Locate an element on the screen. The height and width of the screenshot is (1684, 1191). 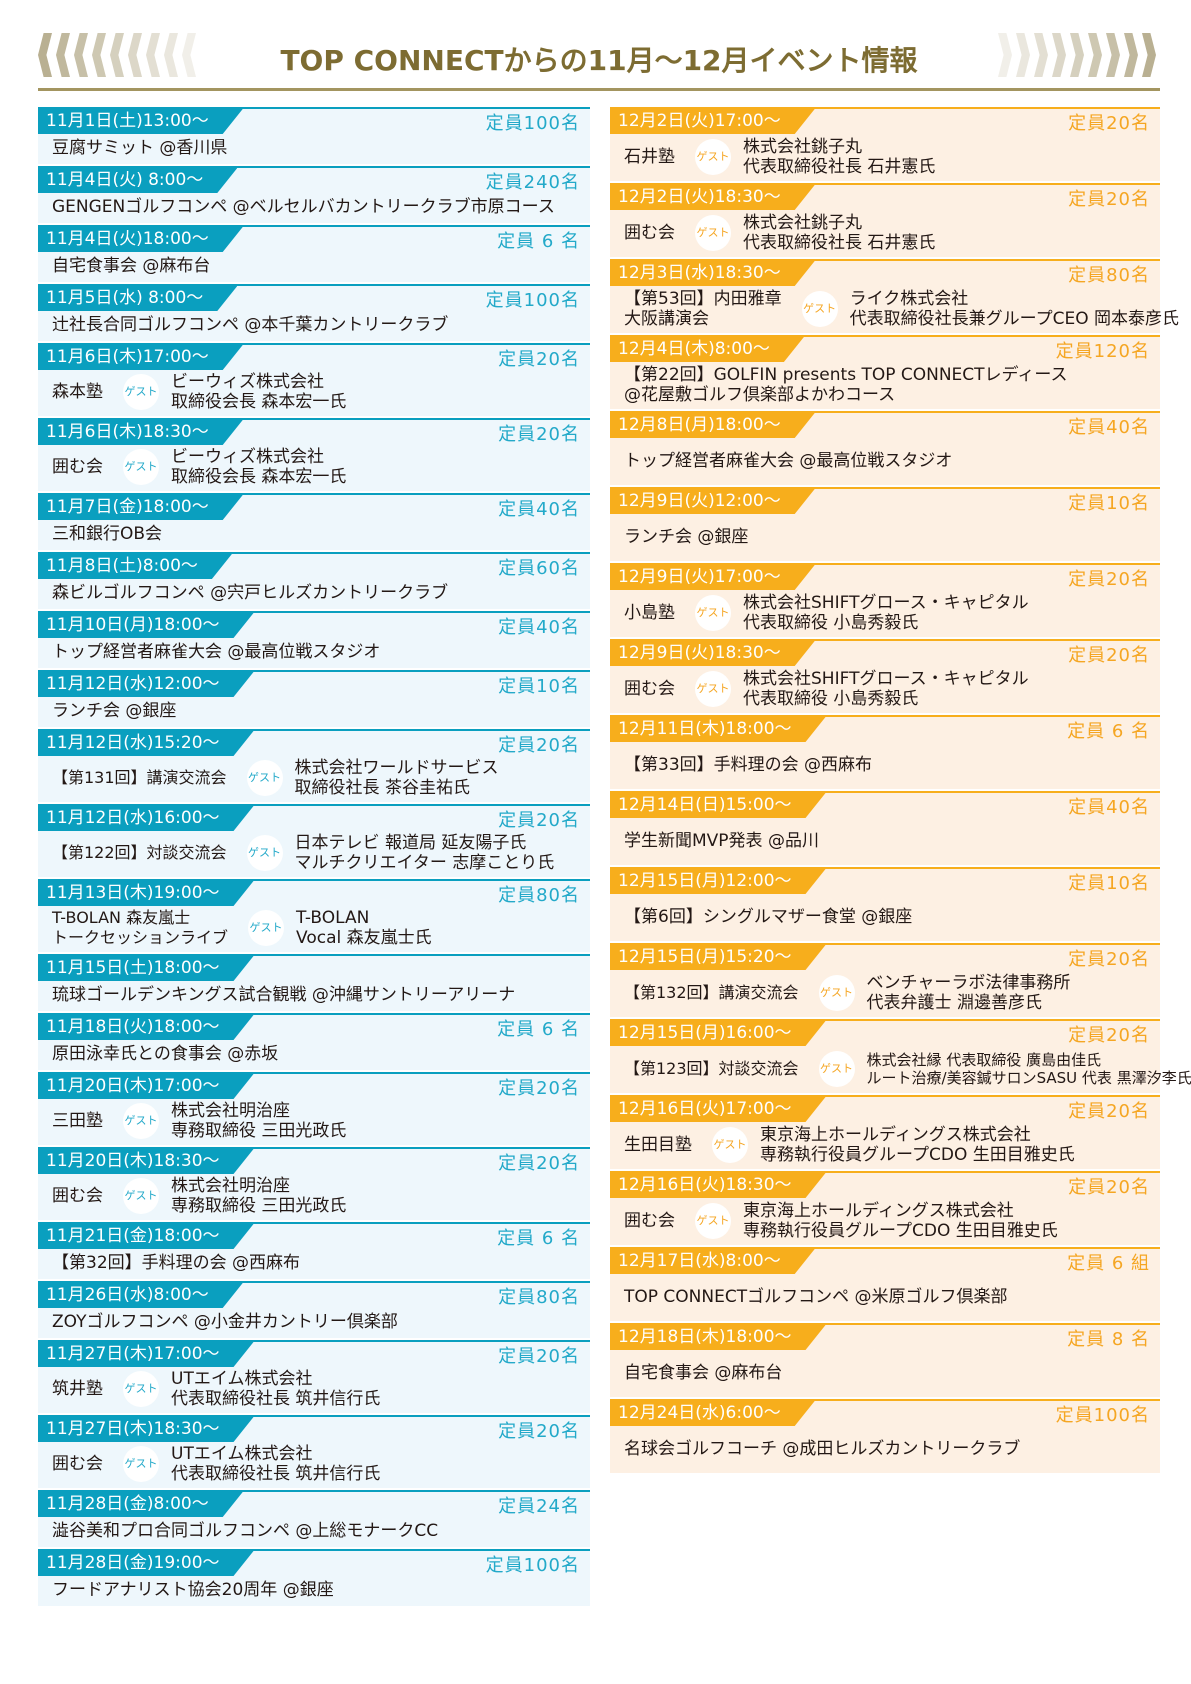
header-divider is located at coordinates (599, 89).